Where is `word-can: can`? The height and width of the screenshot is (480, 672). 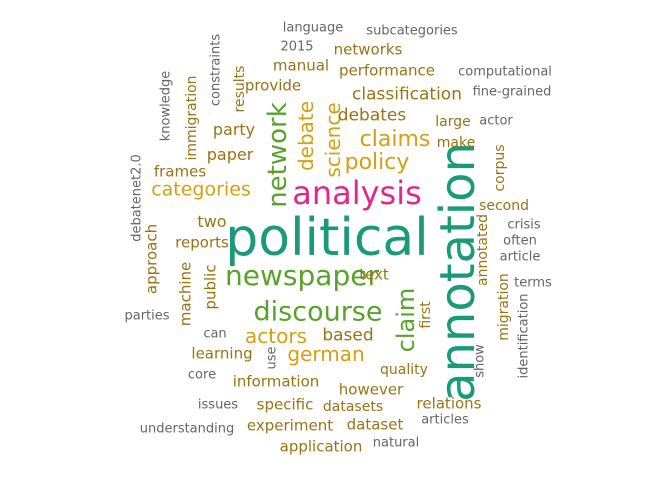 word-can: can is located at coordinates (215, 334).